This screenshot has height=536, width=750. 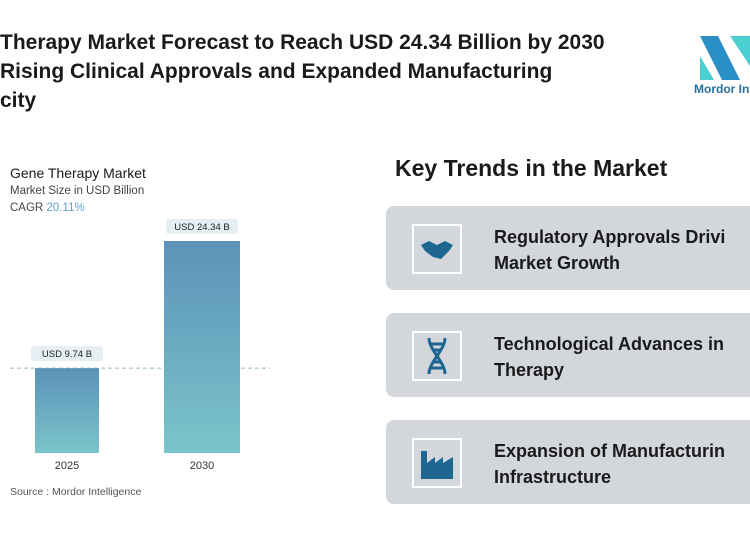 I want to click on mordor-logo, so click(x=725, y=58).